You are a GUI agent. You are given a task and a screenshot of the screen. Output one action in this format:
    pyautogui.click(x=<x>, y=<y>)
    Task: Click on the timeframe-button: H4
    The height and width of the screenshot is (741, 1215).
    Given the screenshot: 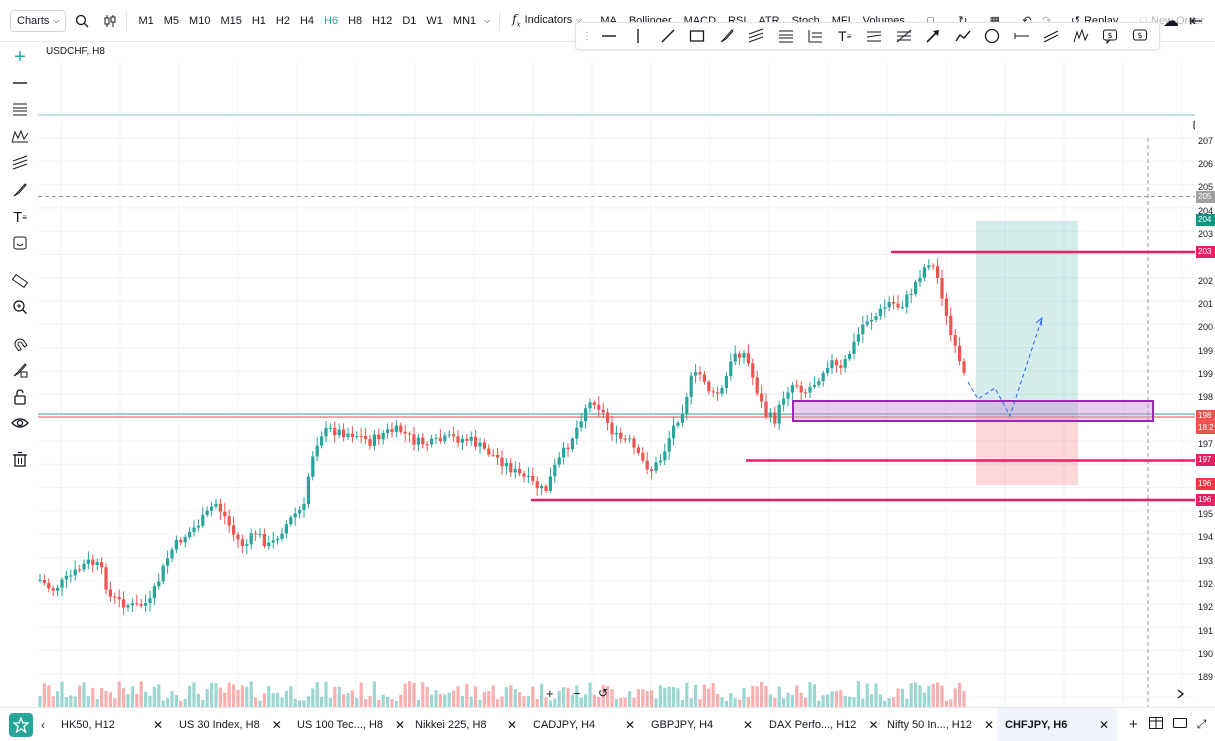 What is the action you would take?
    pyautogui.click(x=307, y=20)
    